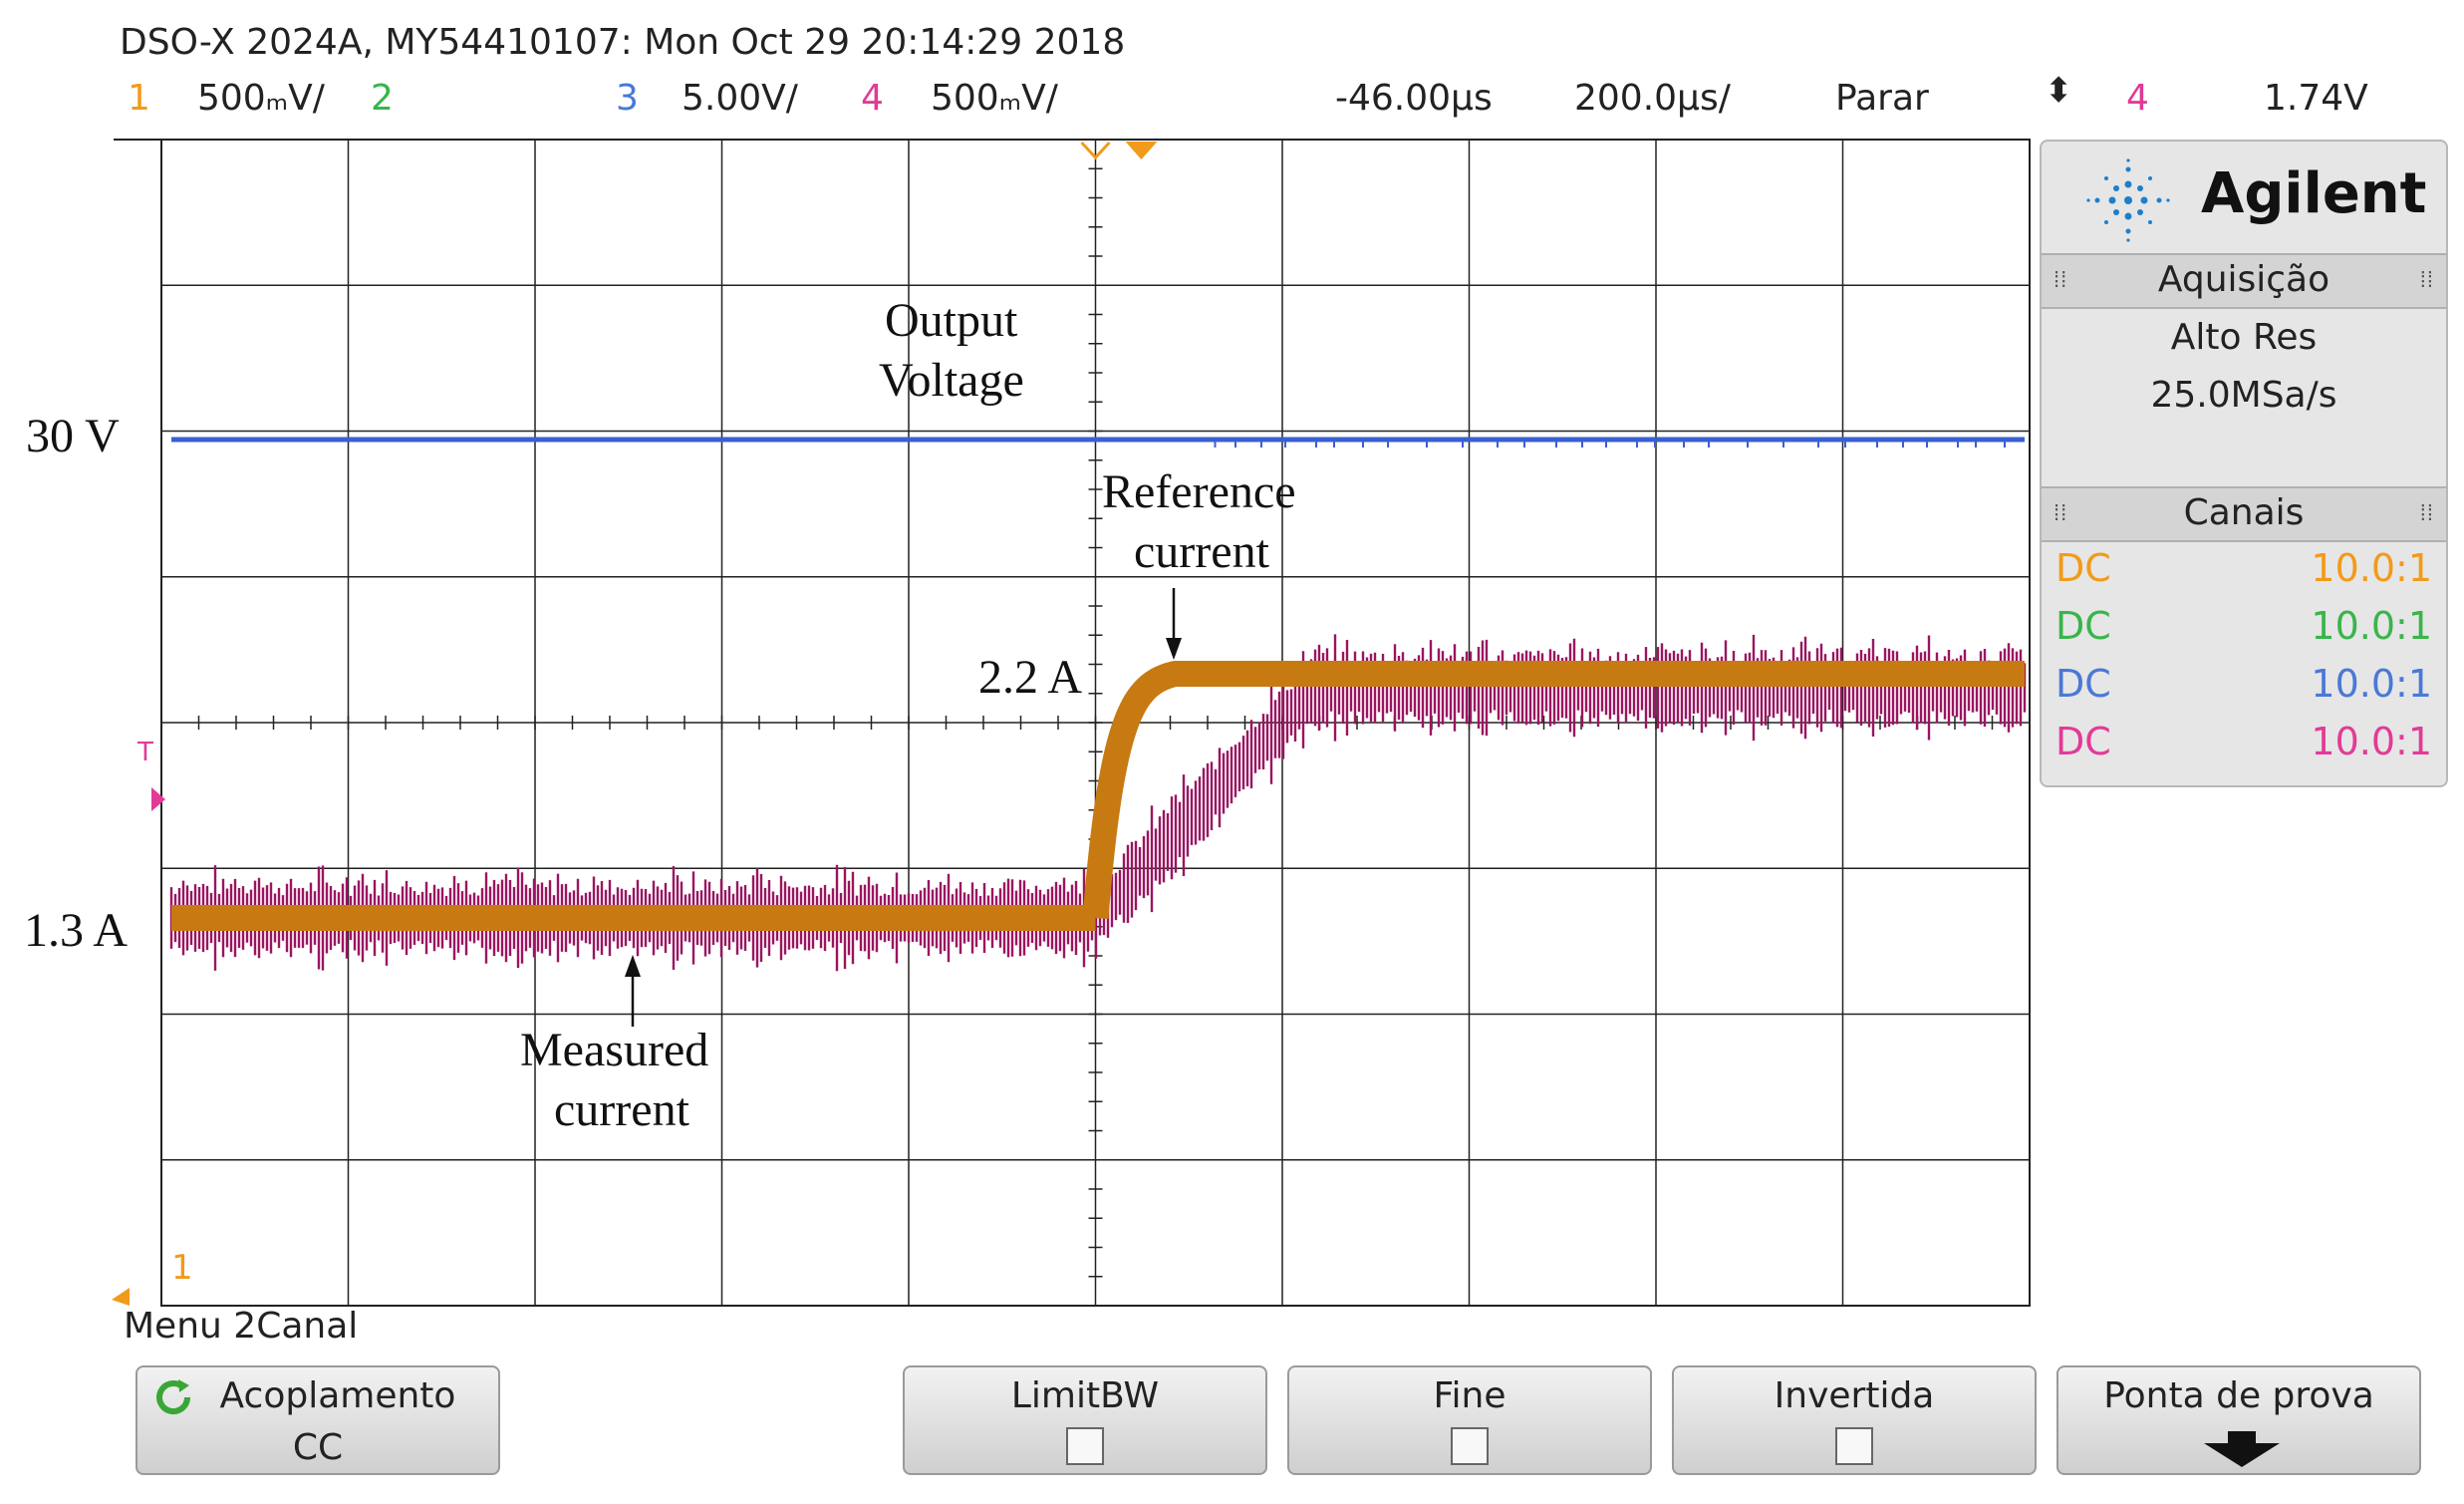  I want to click on brand-name: Agilent, so click(2314, 193).